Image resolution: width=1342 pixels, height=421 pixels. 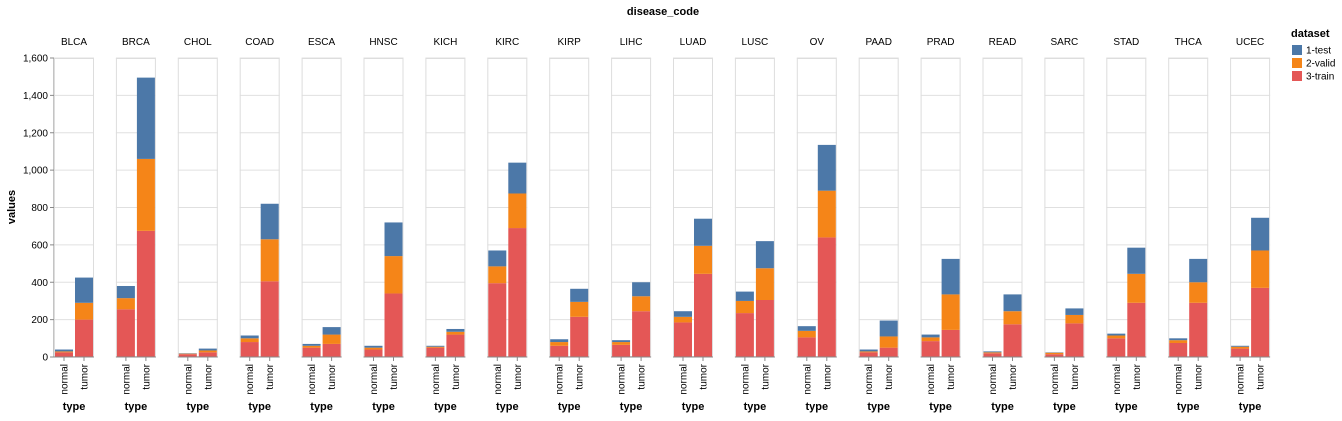 I want to click on bar-brca-normal-2-valid, so click(x=126, y=303).